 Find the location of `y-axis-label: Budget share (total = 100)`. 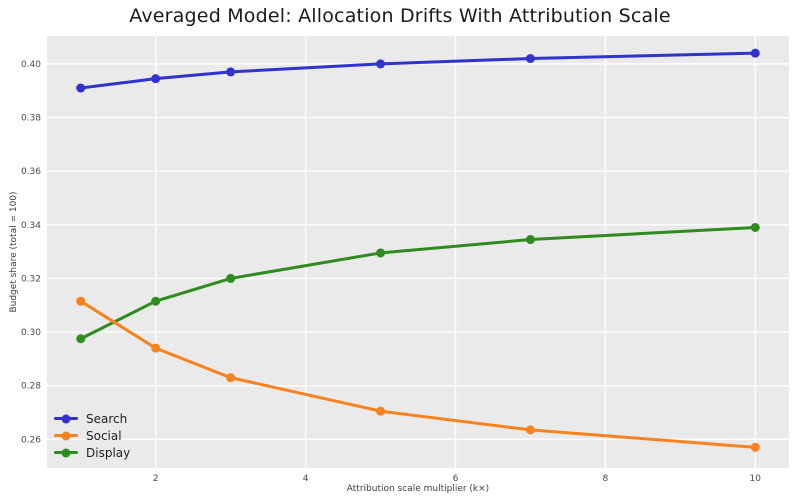

y-axis-label: Budget share (total = 100) is located at coordinates (14, 252).